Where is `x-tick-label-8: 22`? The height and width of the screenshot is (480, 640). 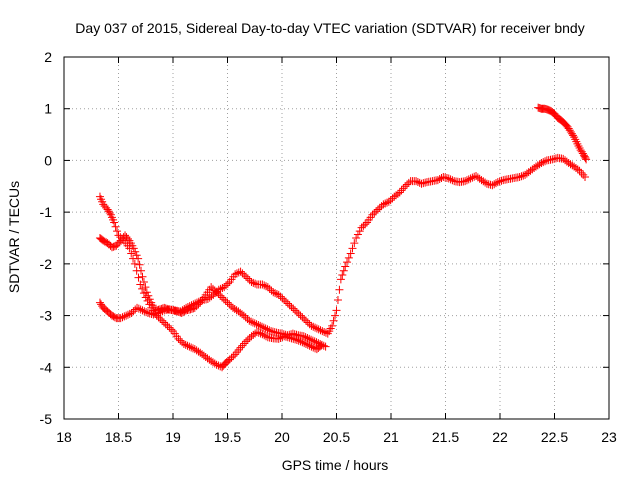 x-tick-label-8: 22 is located at coordinates (500, 437).